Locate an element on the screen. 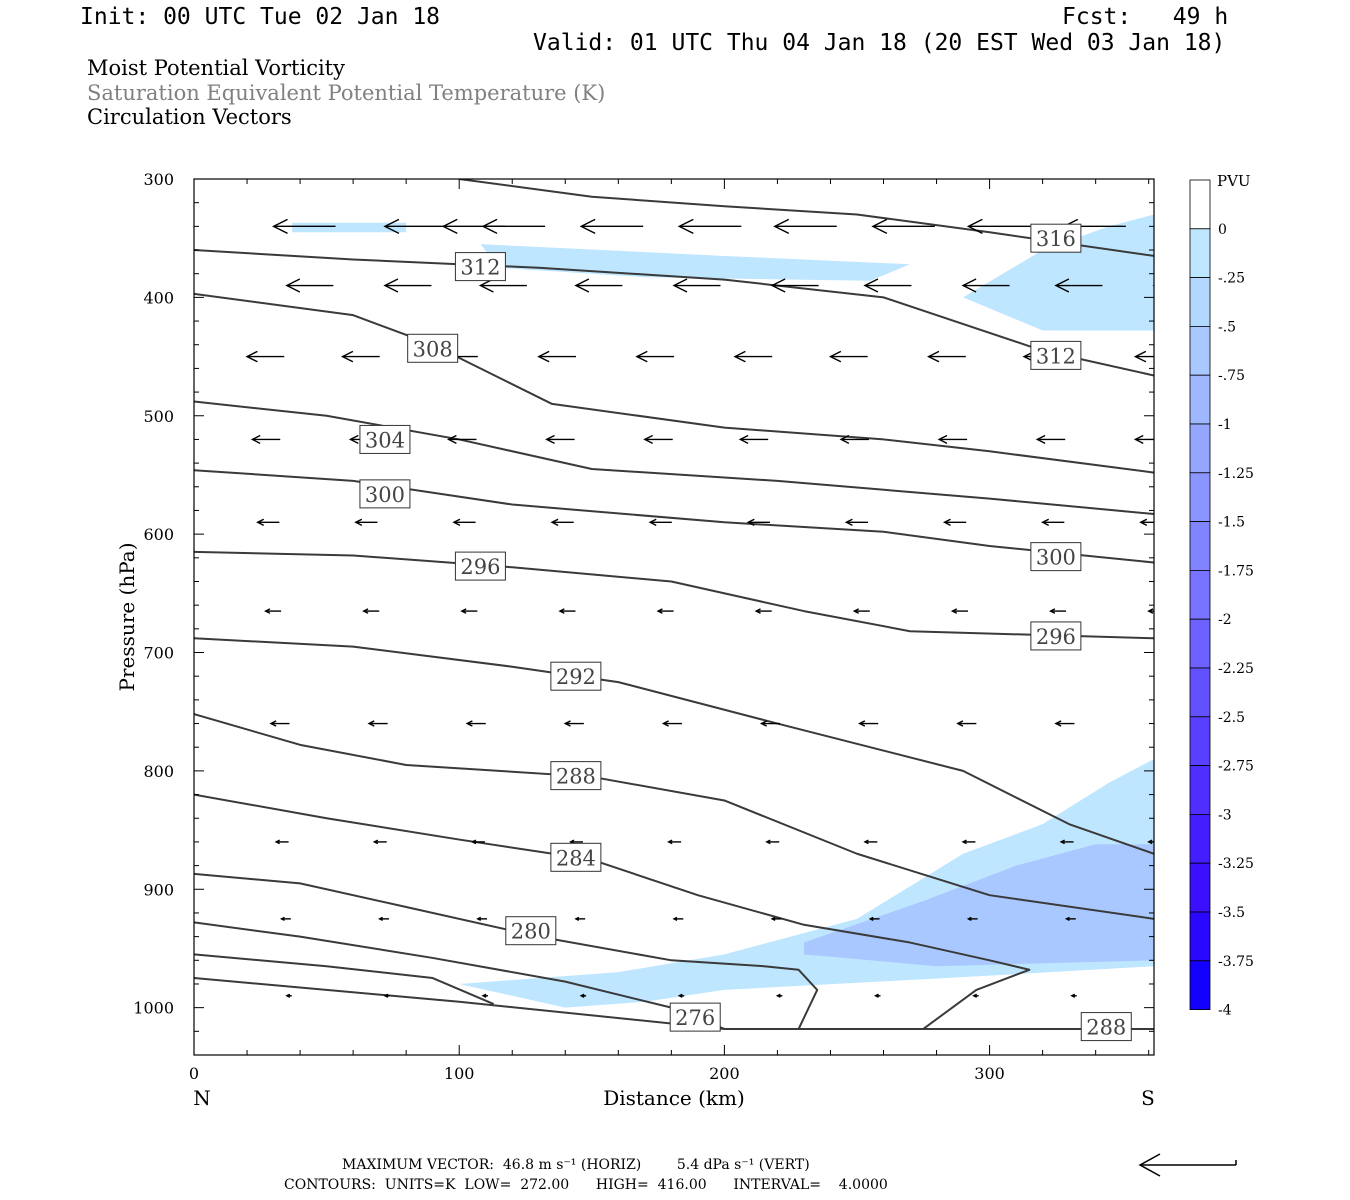  contour-label-8: 296 is located at coordinates (1056, 637).